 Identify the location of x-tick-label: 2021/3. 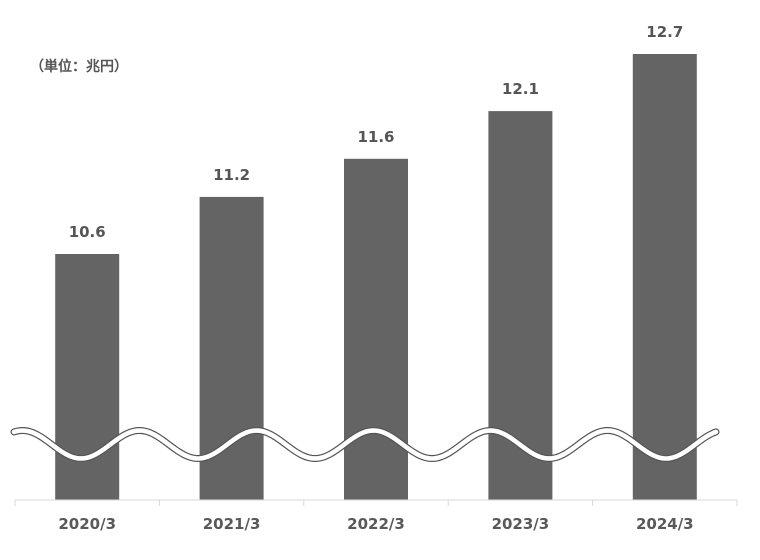
(232, 524).